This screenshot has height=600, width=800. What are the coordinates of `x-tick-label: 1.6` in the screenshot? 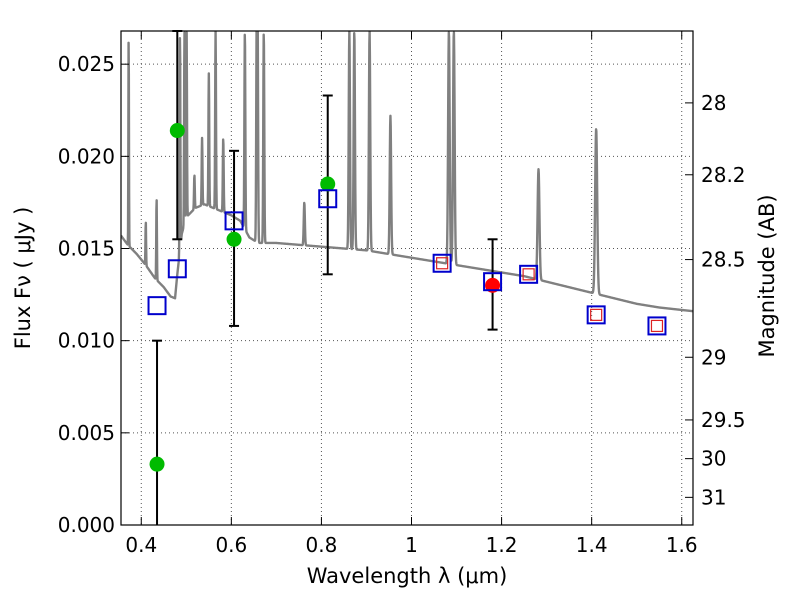 It's located at (682, 545).